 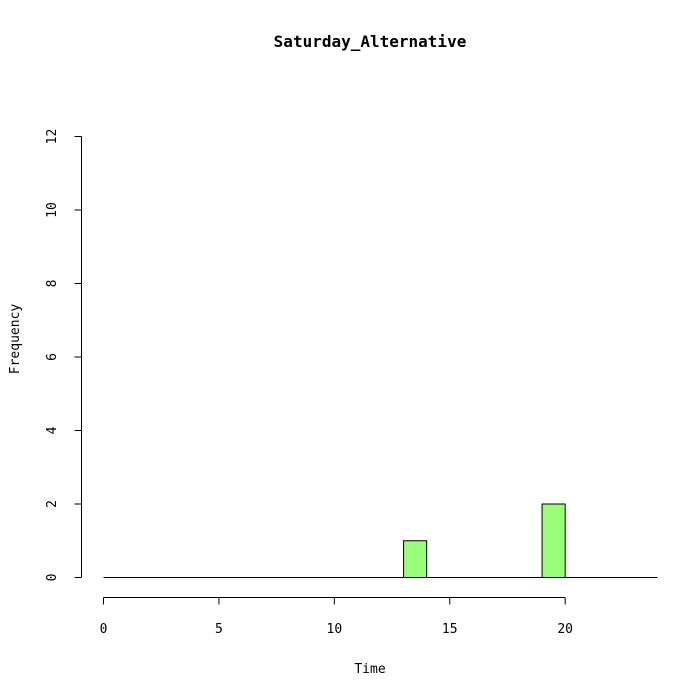 I want to click on y-tick-label: 4, so click(x=52, y=430).